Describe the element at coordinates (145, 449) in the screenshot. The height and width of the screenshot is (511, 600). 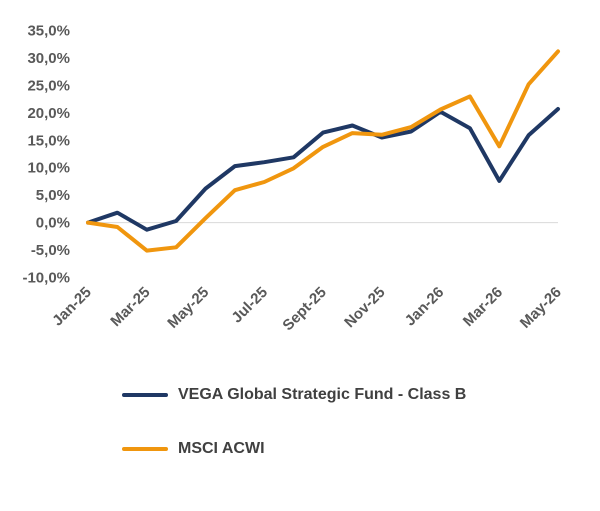
I see `legend-swatch-benchmark` at that location.